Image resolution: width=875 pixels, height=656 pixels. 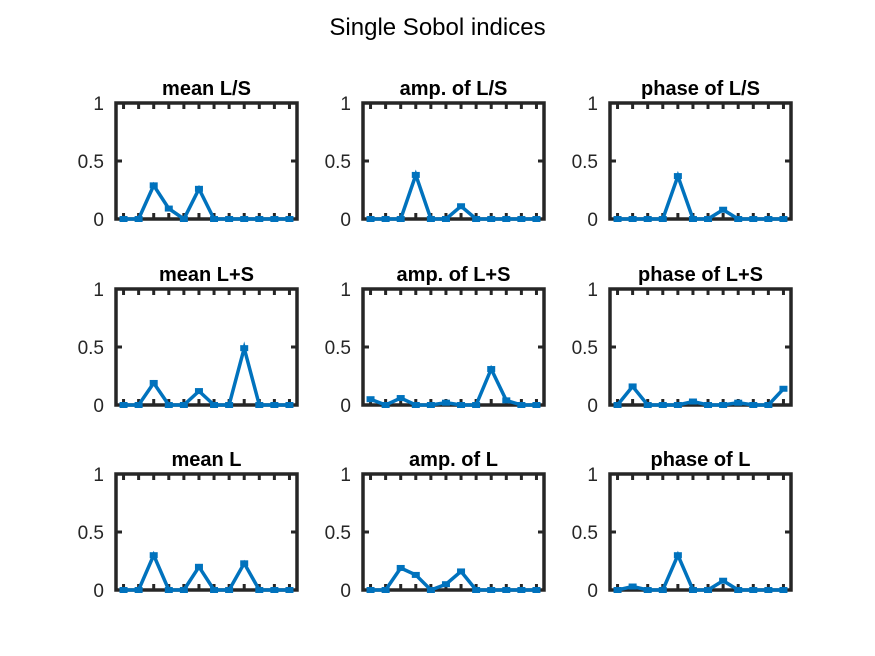 What do you see at coordinates (206, 89) in the screenshot?
I see `subplot-title: mean L/S` at bounding box center [206, 89].